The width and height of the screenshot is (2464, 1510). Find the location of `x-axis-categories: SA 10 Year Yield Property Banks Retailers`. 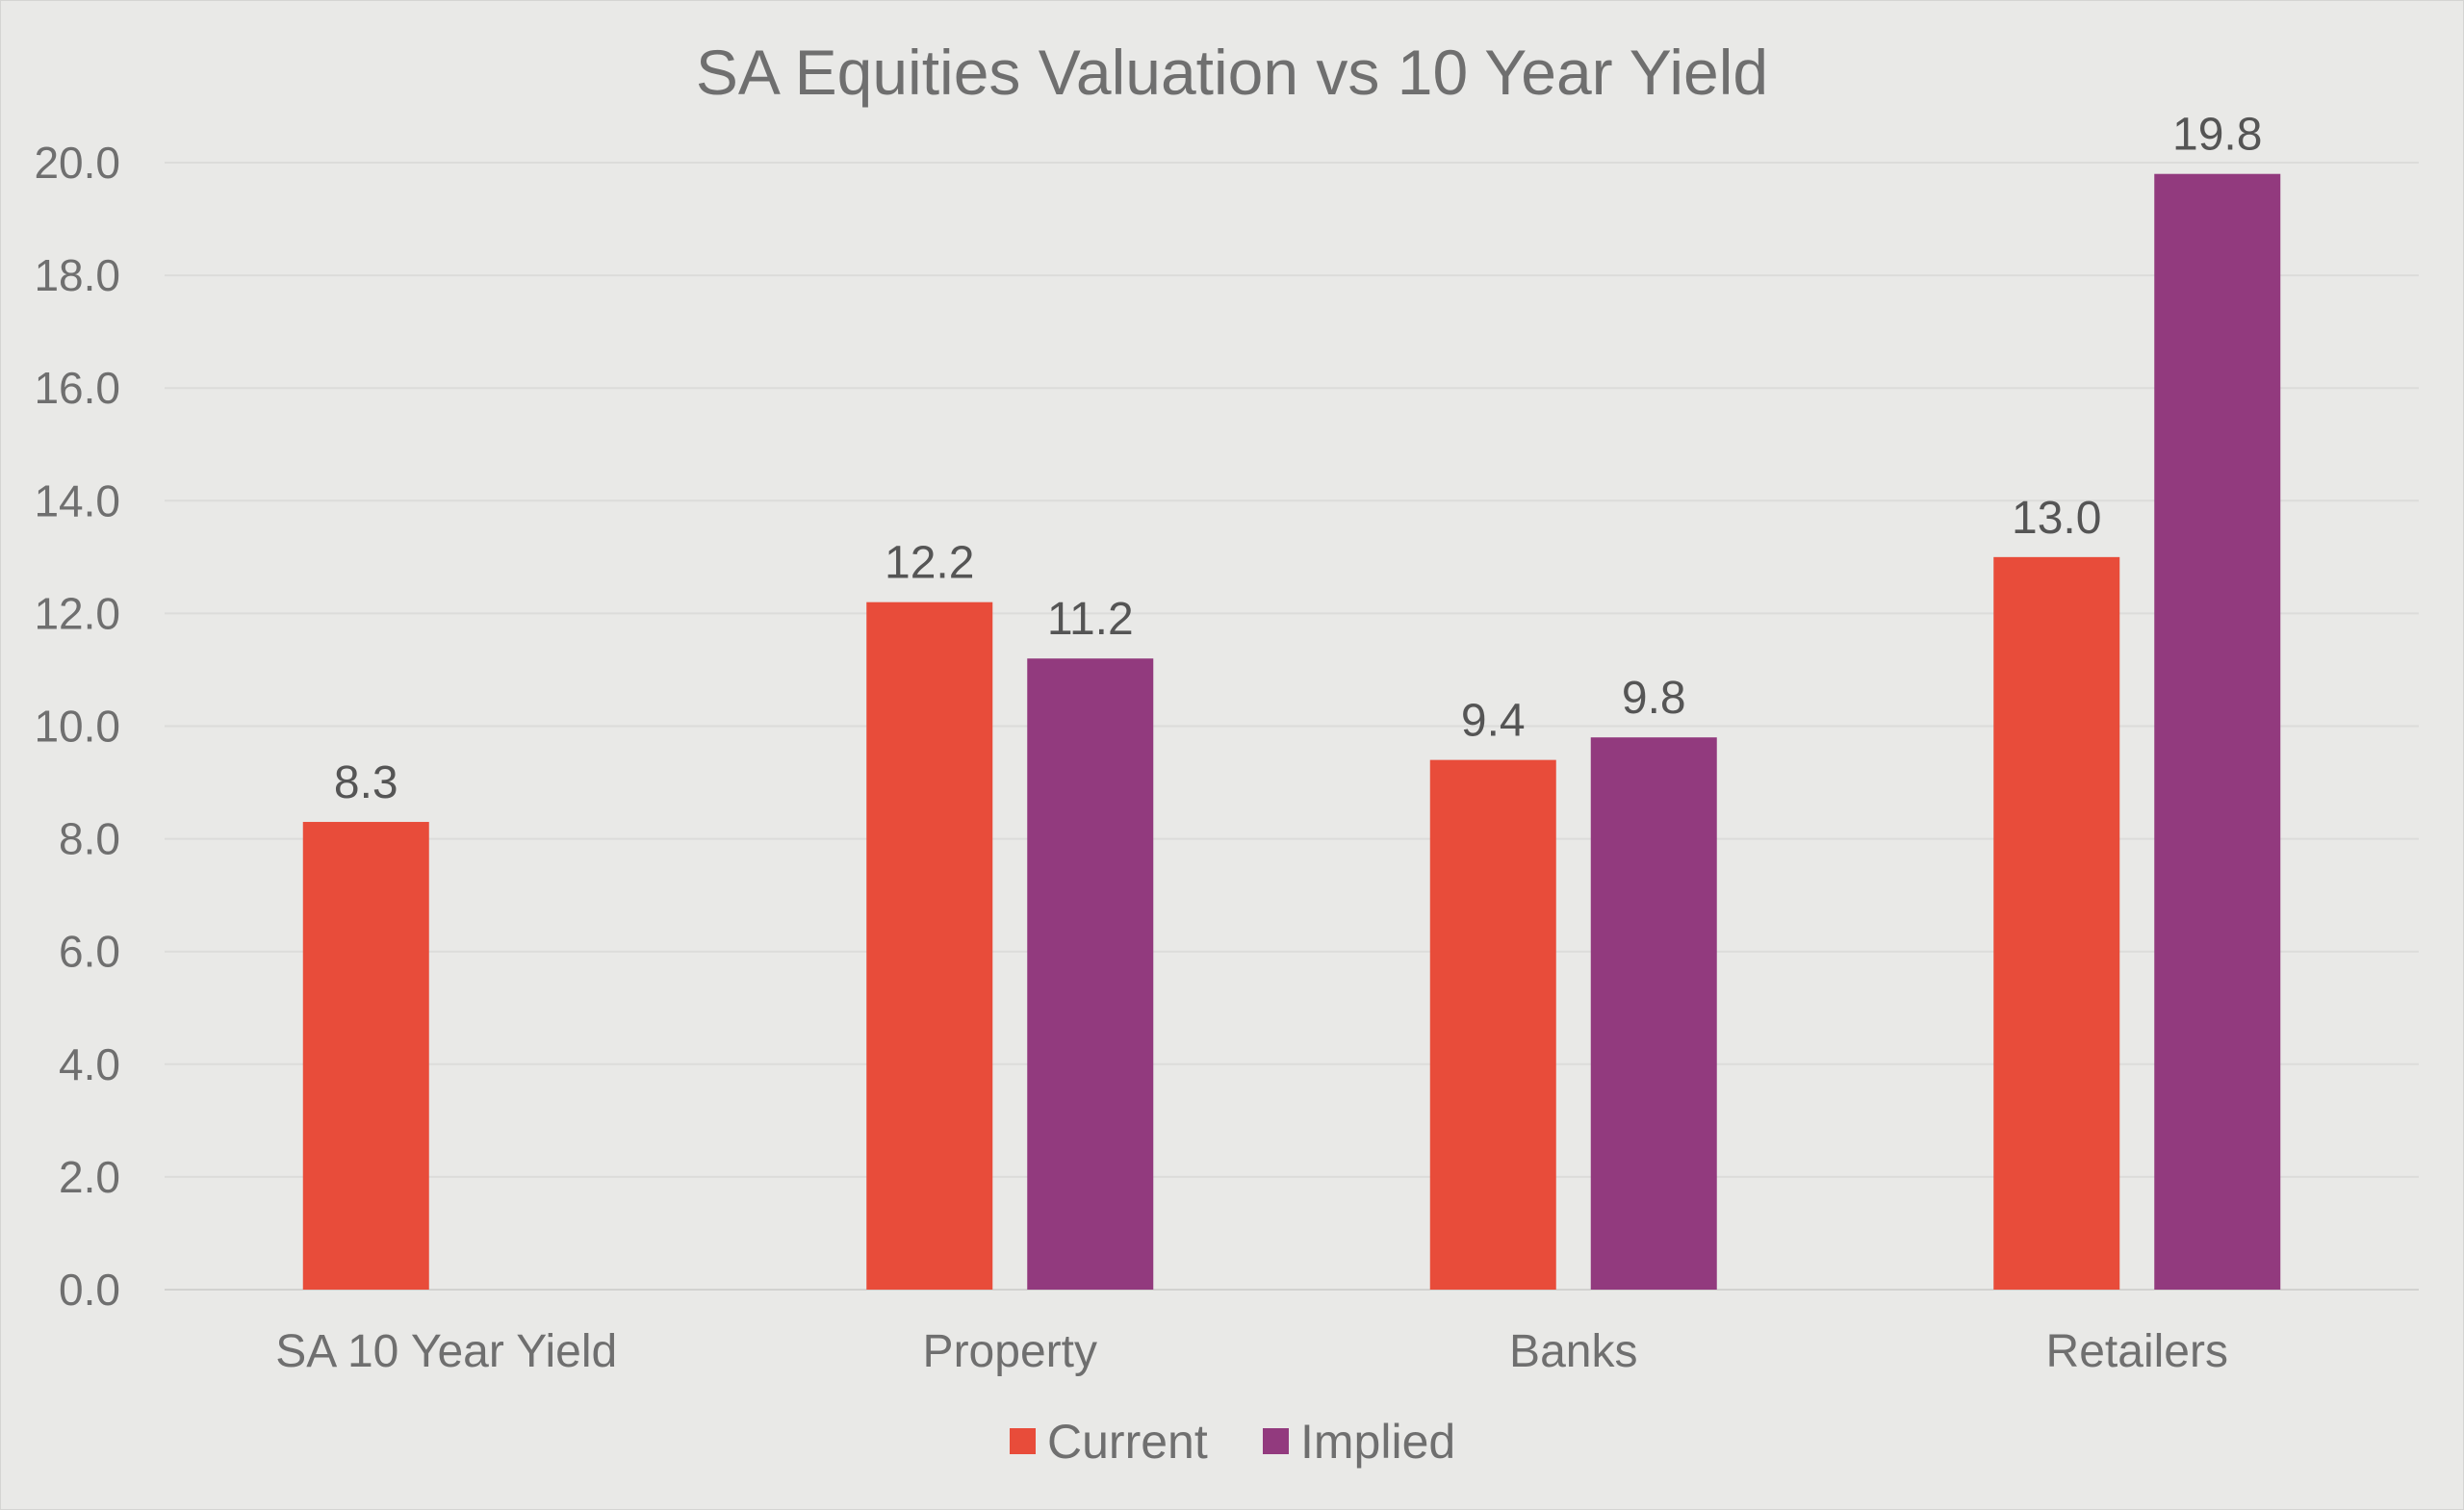

x-axis-categories: SA 10 Year Yield Property Banks Retailers is located at coordinates (1251, 1351).